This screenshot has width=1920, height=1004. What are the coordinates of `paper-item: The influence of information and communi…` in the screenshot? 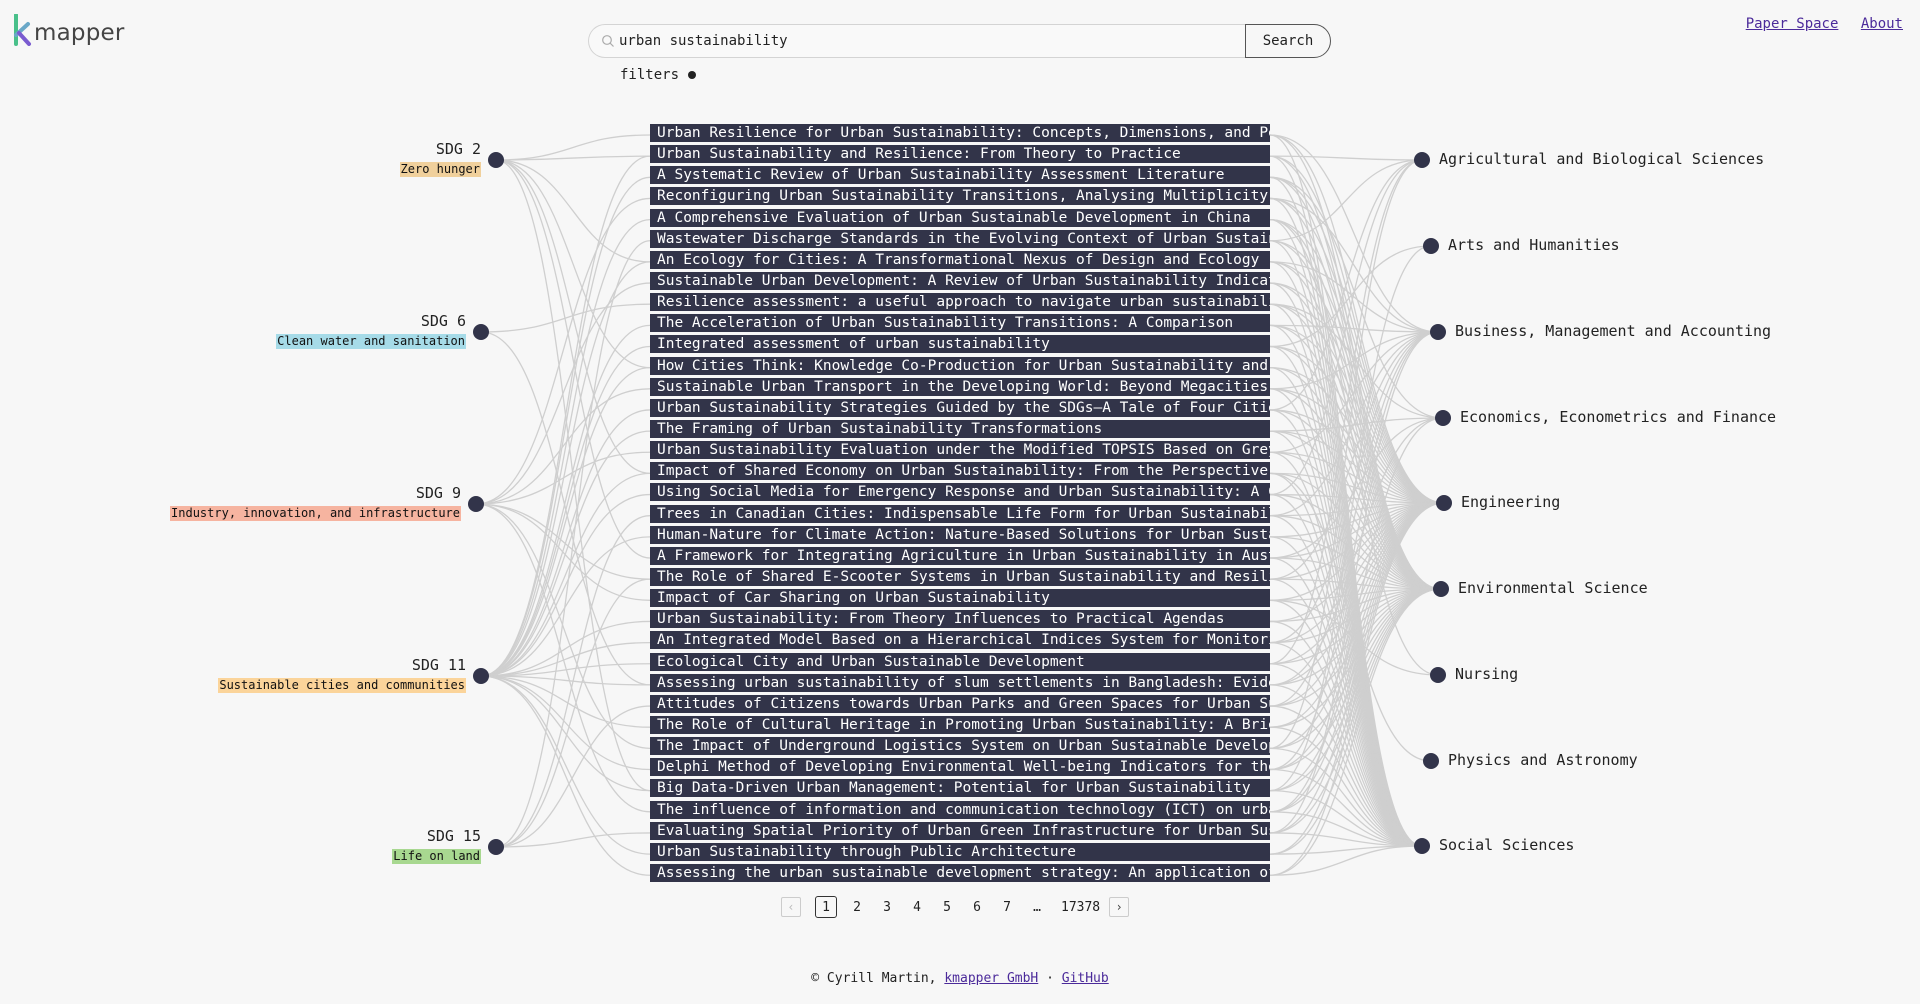 It's located at (960, 809).